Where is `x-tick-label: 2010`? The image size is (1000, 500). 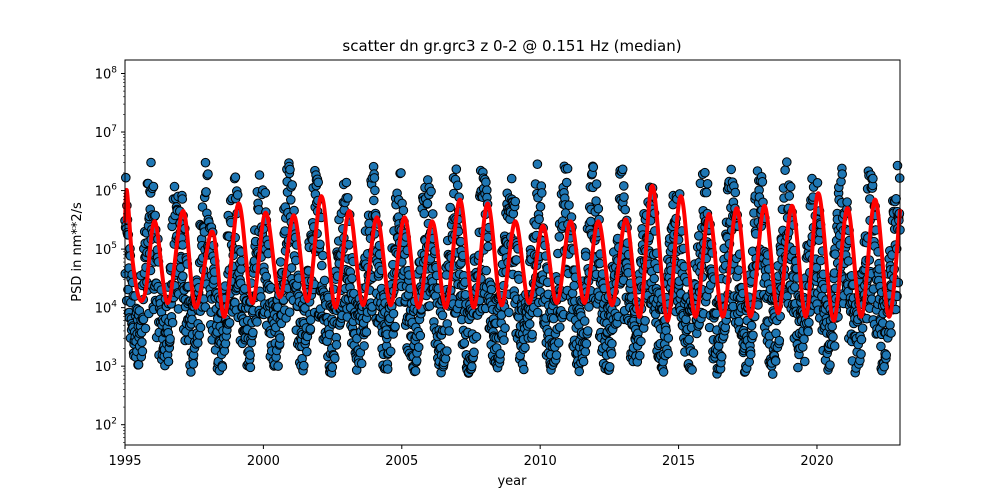
x-tick-label: 2010 is located at coordinates (540, 461).